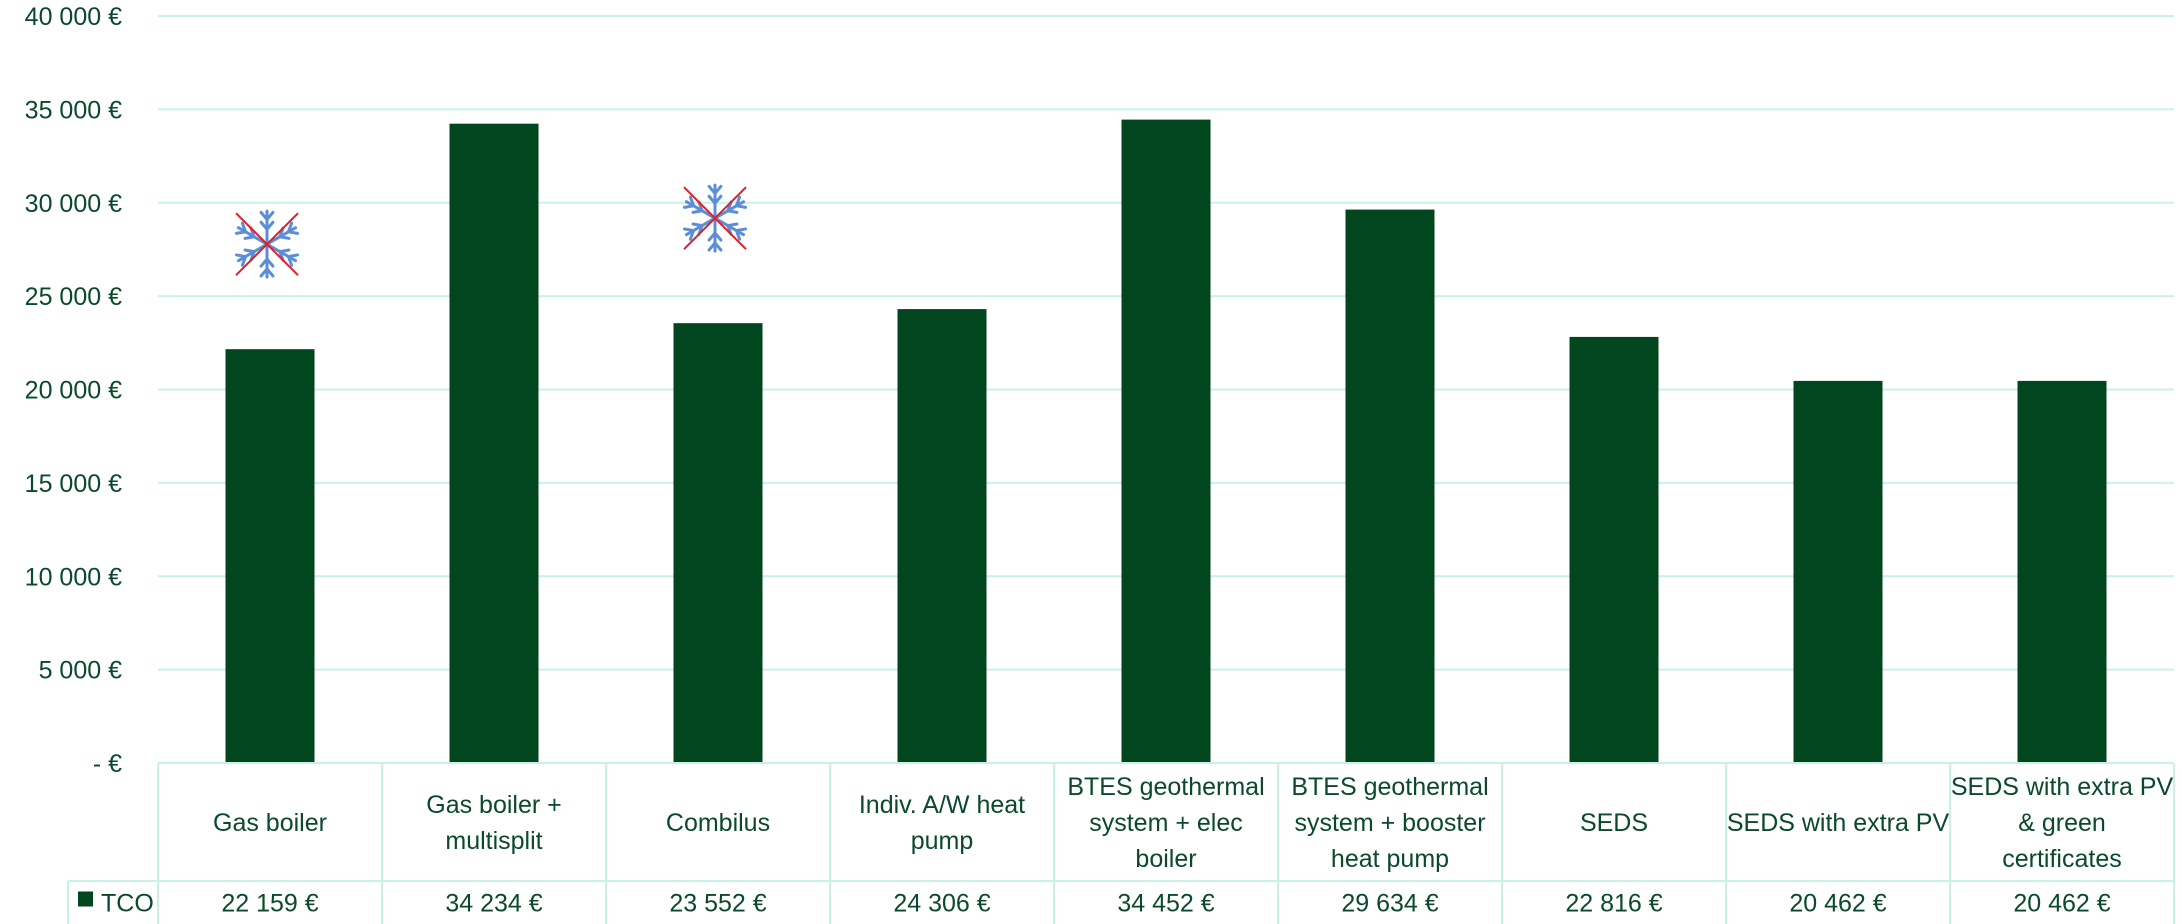 Image resolution: width=2182 pixels, height=924 pixels. Describe the element at coordinates (717, 904) in the screenshot. I see `table-value: 23 552 €` at that location.